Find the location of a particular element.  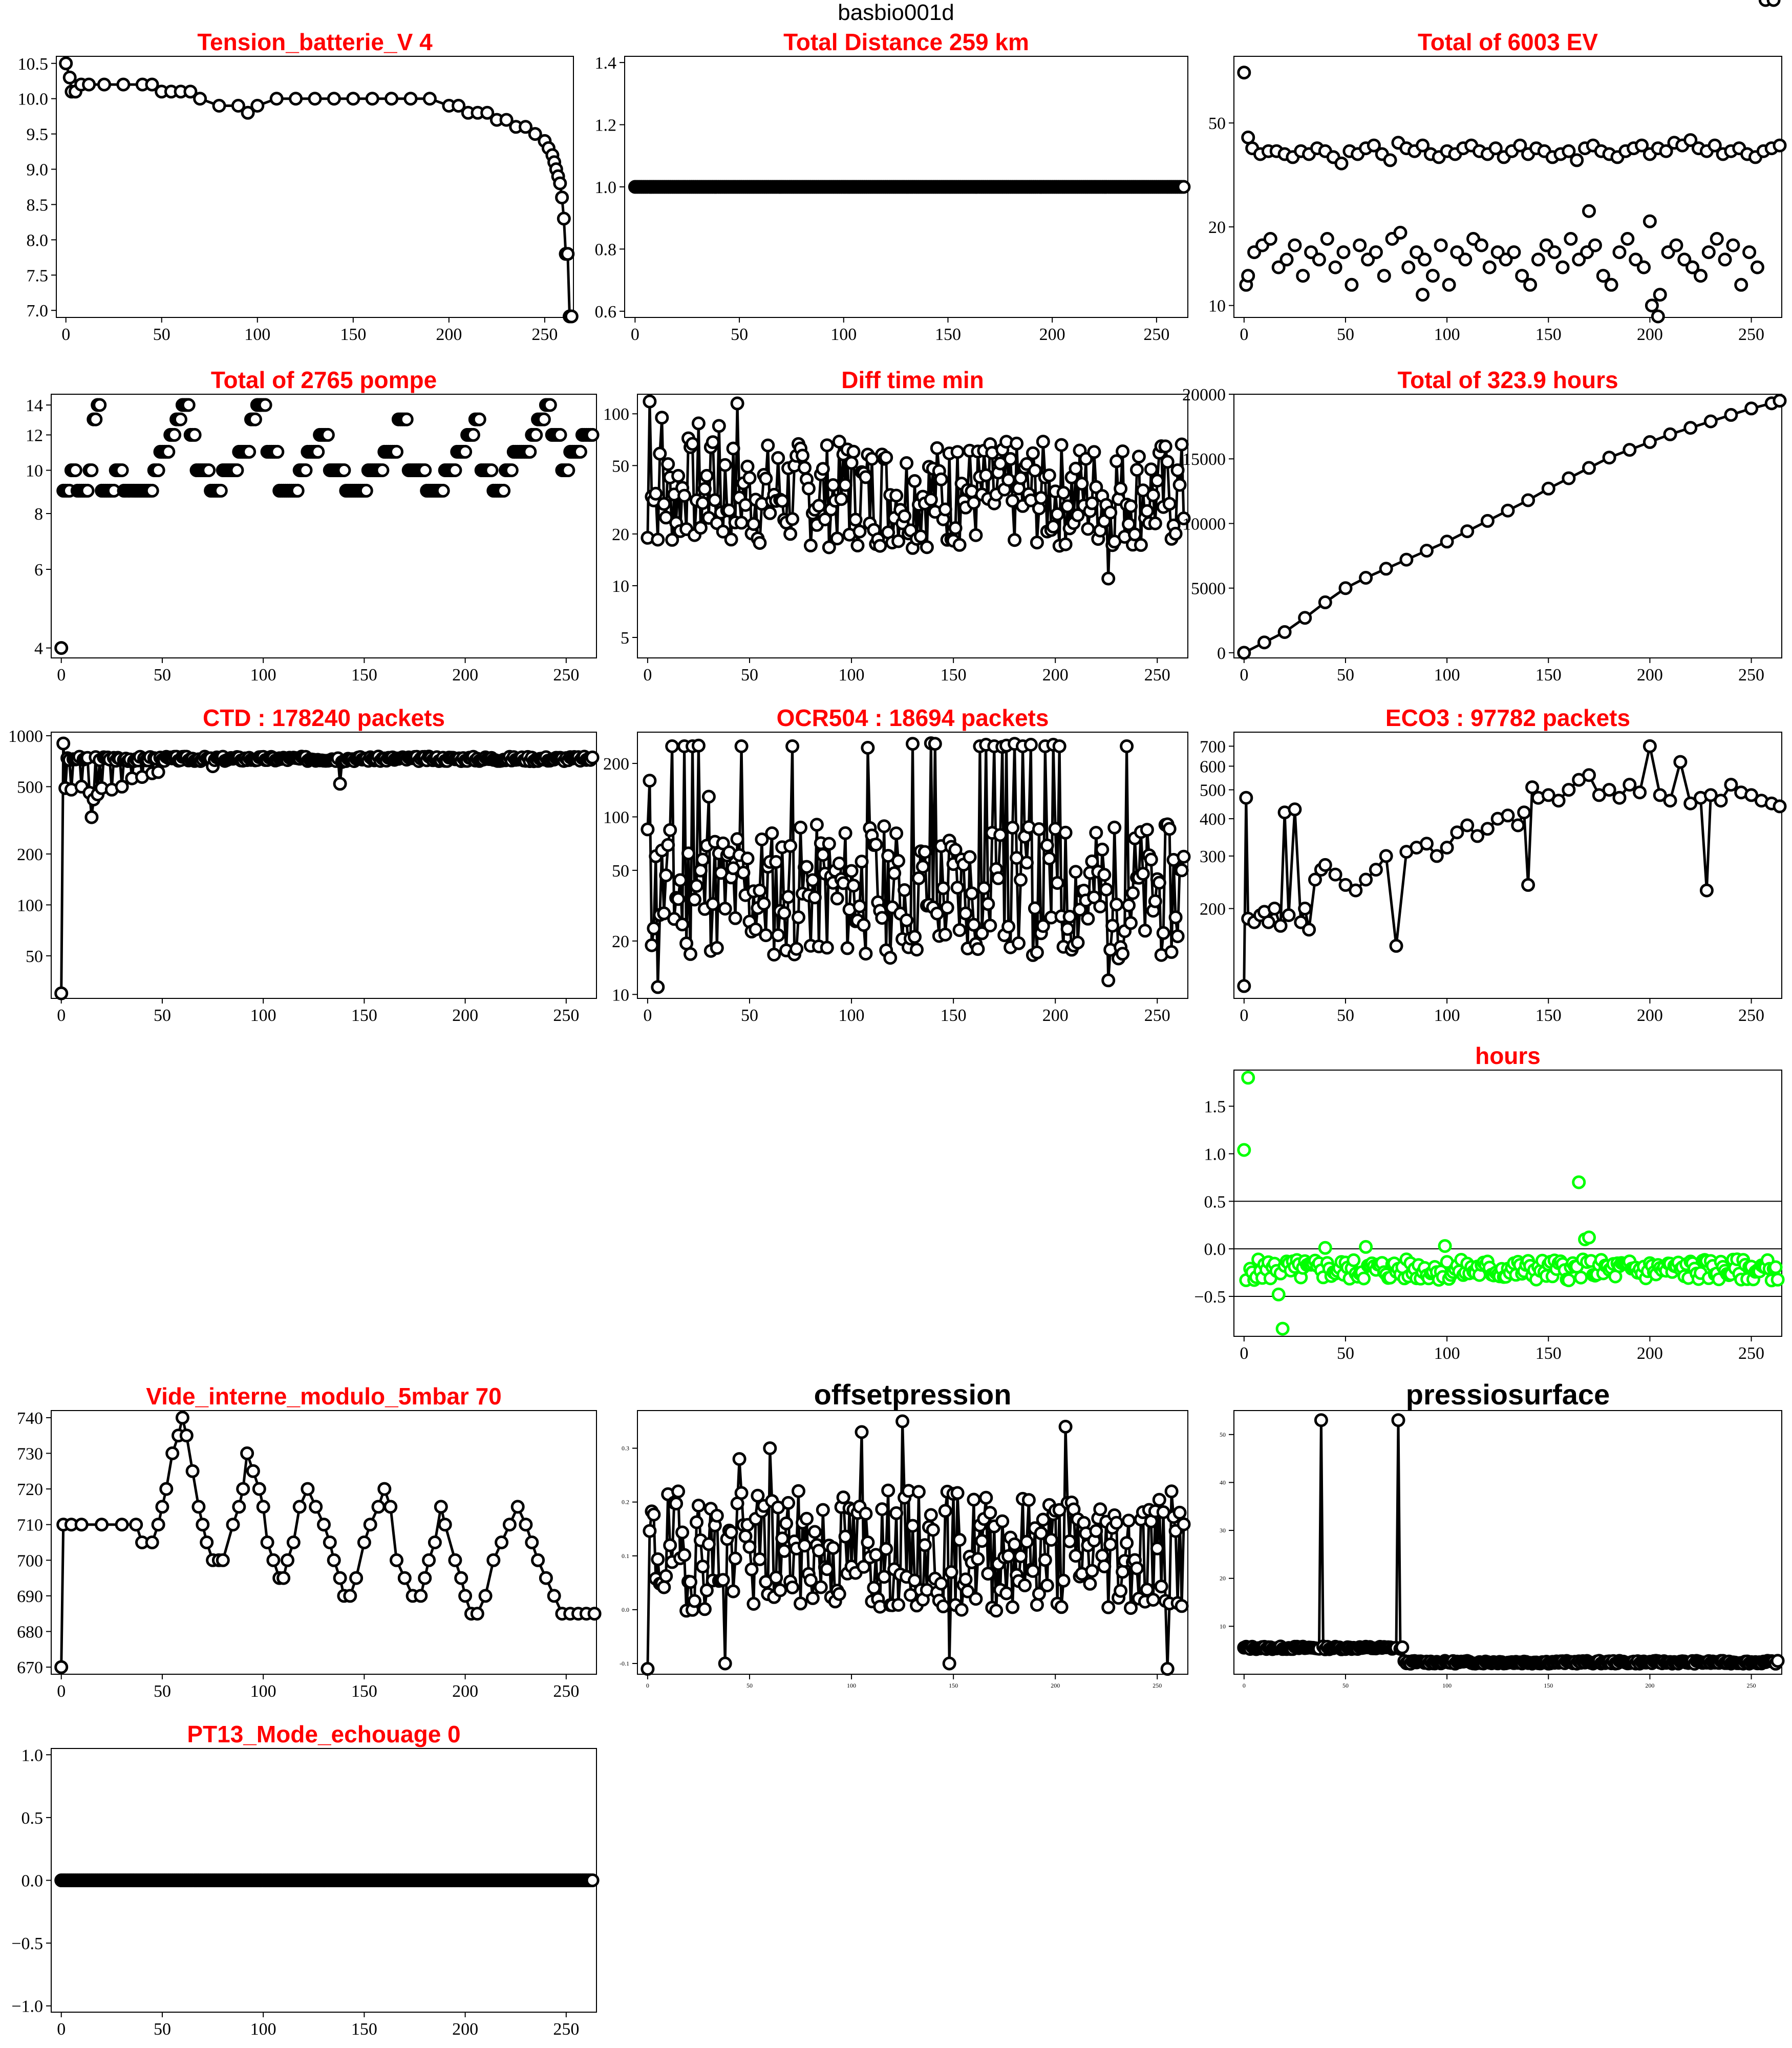

ocr504-ytick-label: 50 is located at coordinates (620, 871).